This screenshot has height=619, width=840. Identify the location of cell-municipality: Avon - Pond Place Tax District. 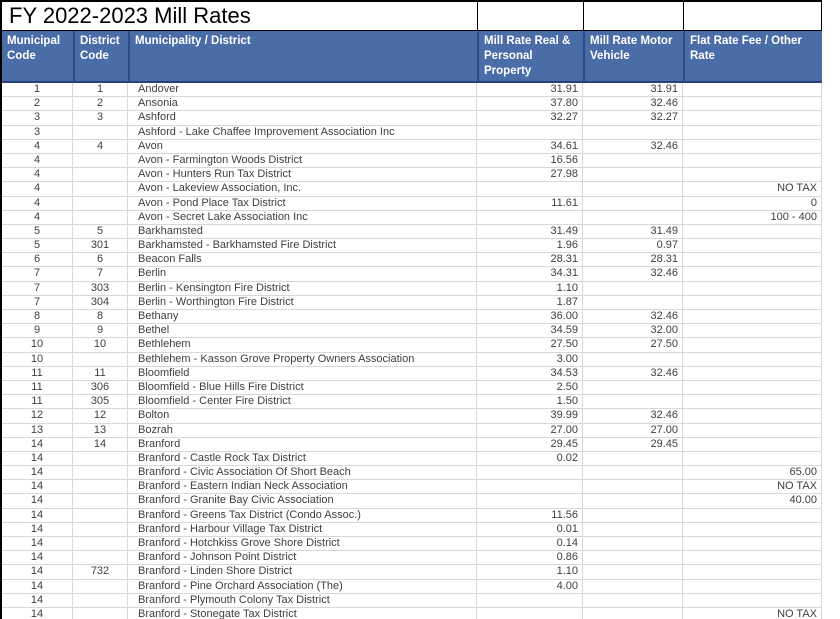
(302, 203).